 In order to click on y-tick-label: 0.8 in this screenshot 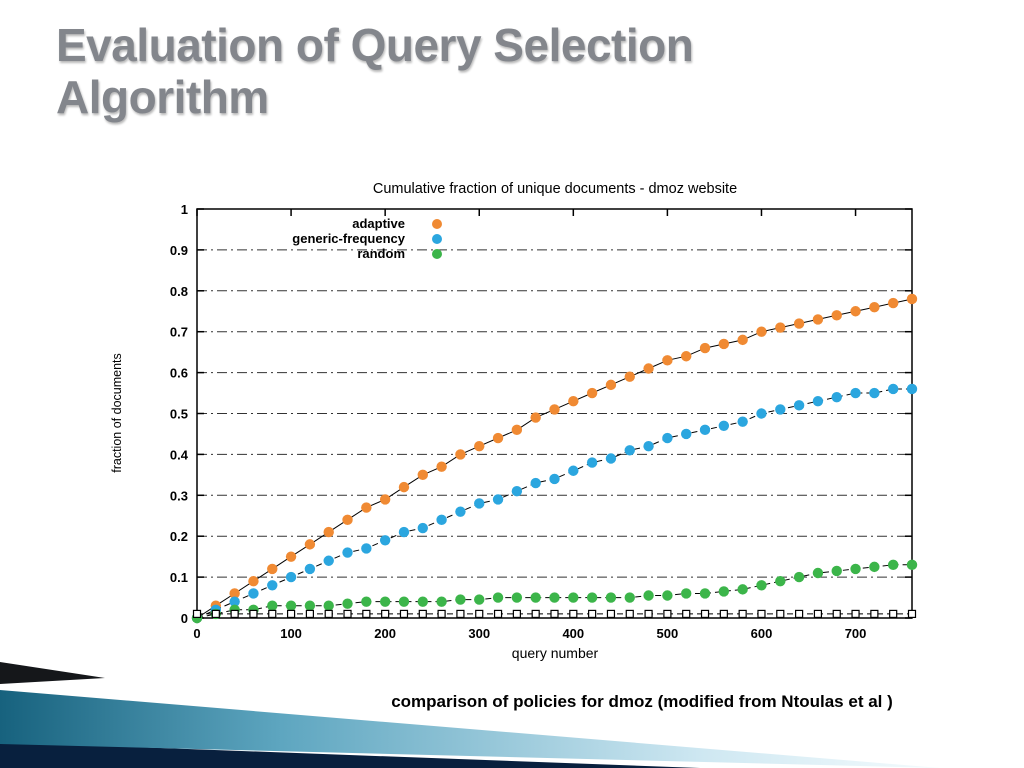, I will do `click(179, 291)`.